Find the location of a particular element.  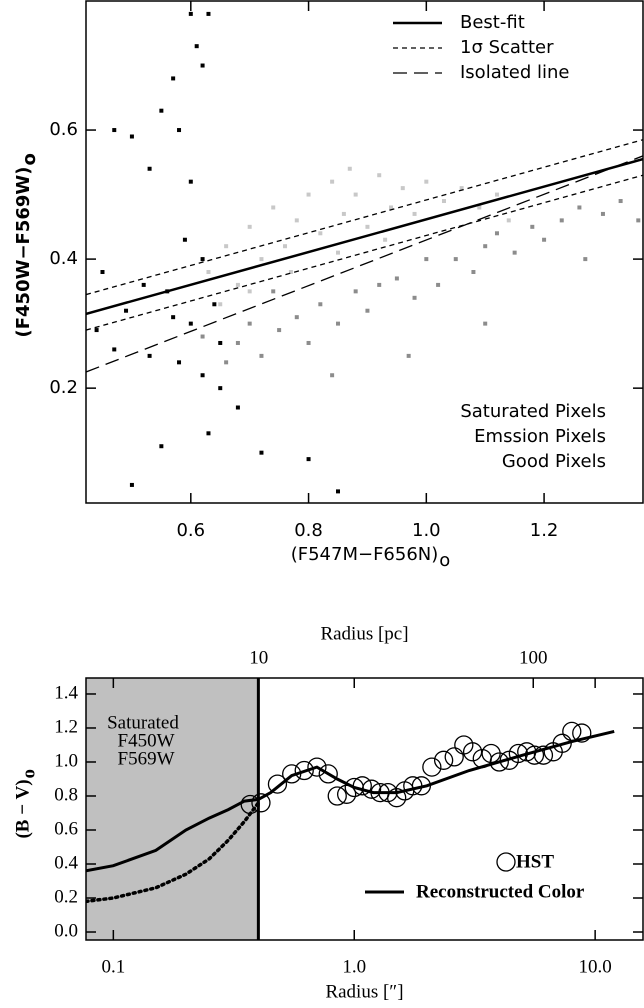

region-label: Saturated is located at coordinates (143, 722).